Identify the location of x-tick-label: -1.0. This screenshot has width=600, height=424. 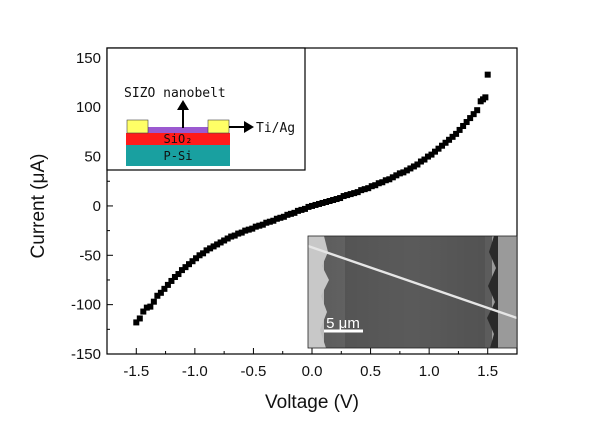
(195, 371).